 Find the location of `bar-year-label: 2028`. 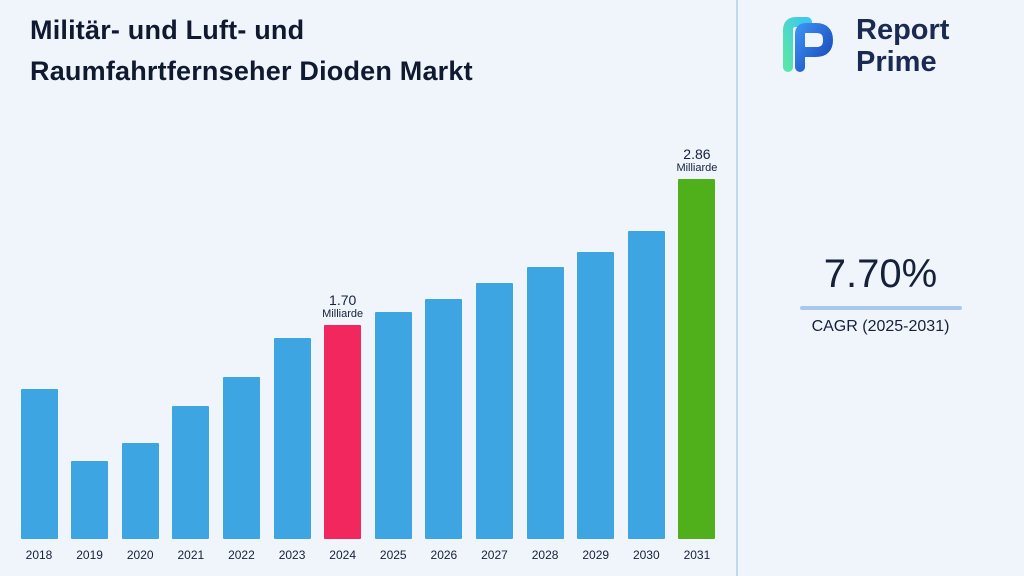

bar-year-label: 2028 is located at coordinates (545, 555).